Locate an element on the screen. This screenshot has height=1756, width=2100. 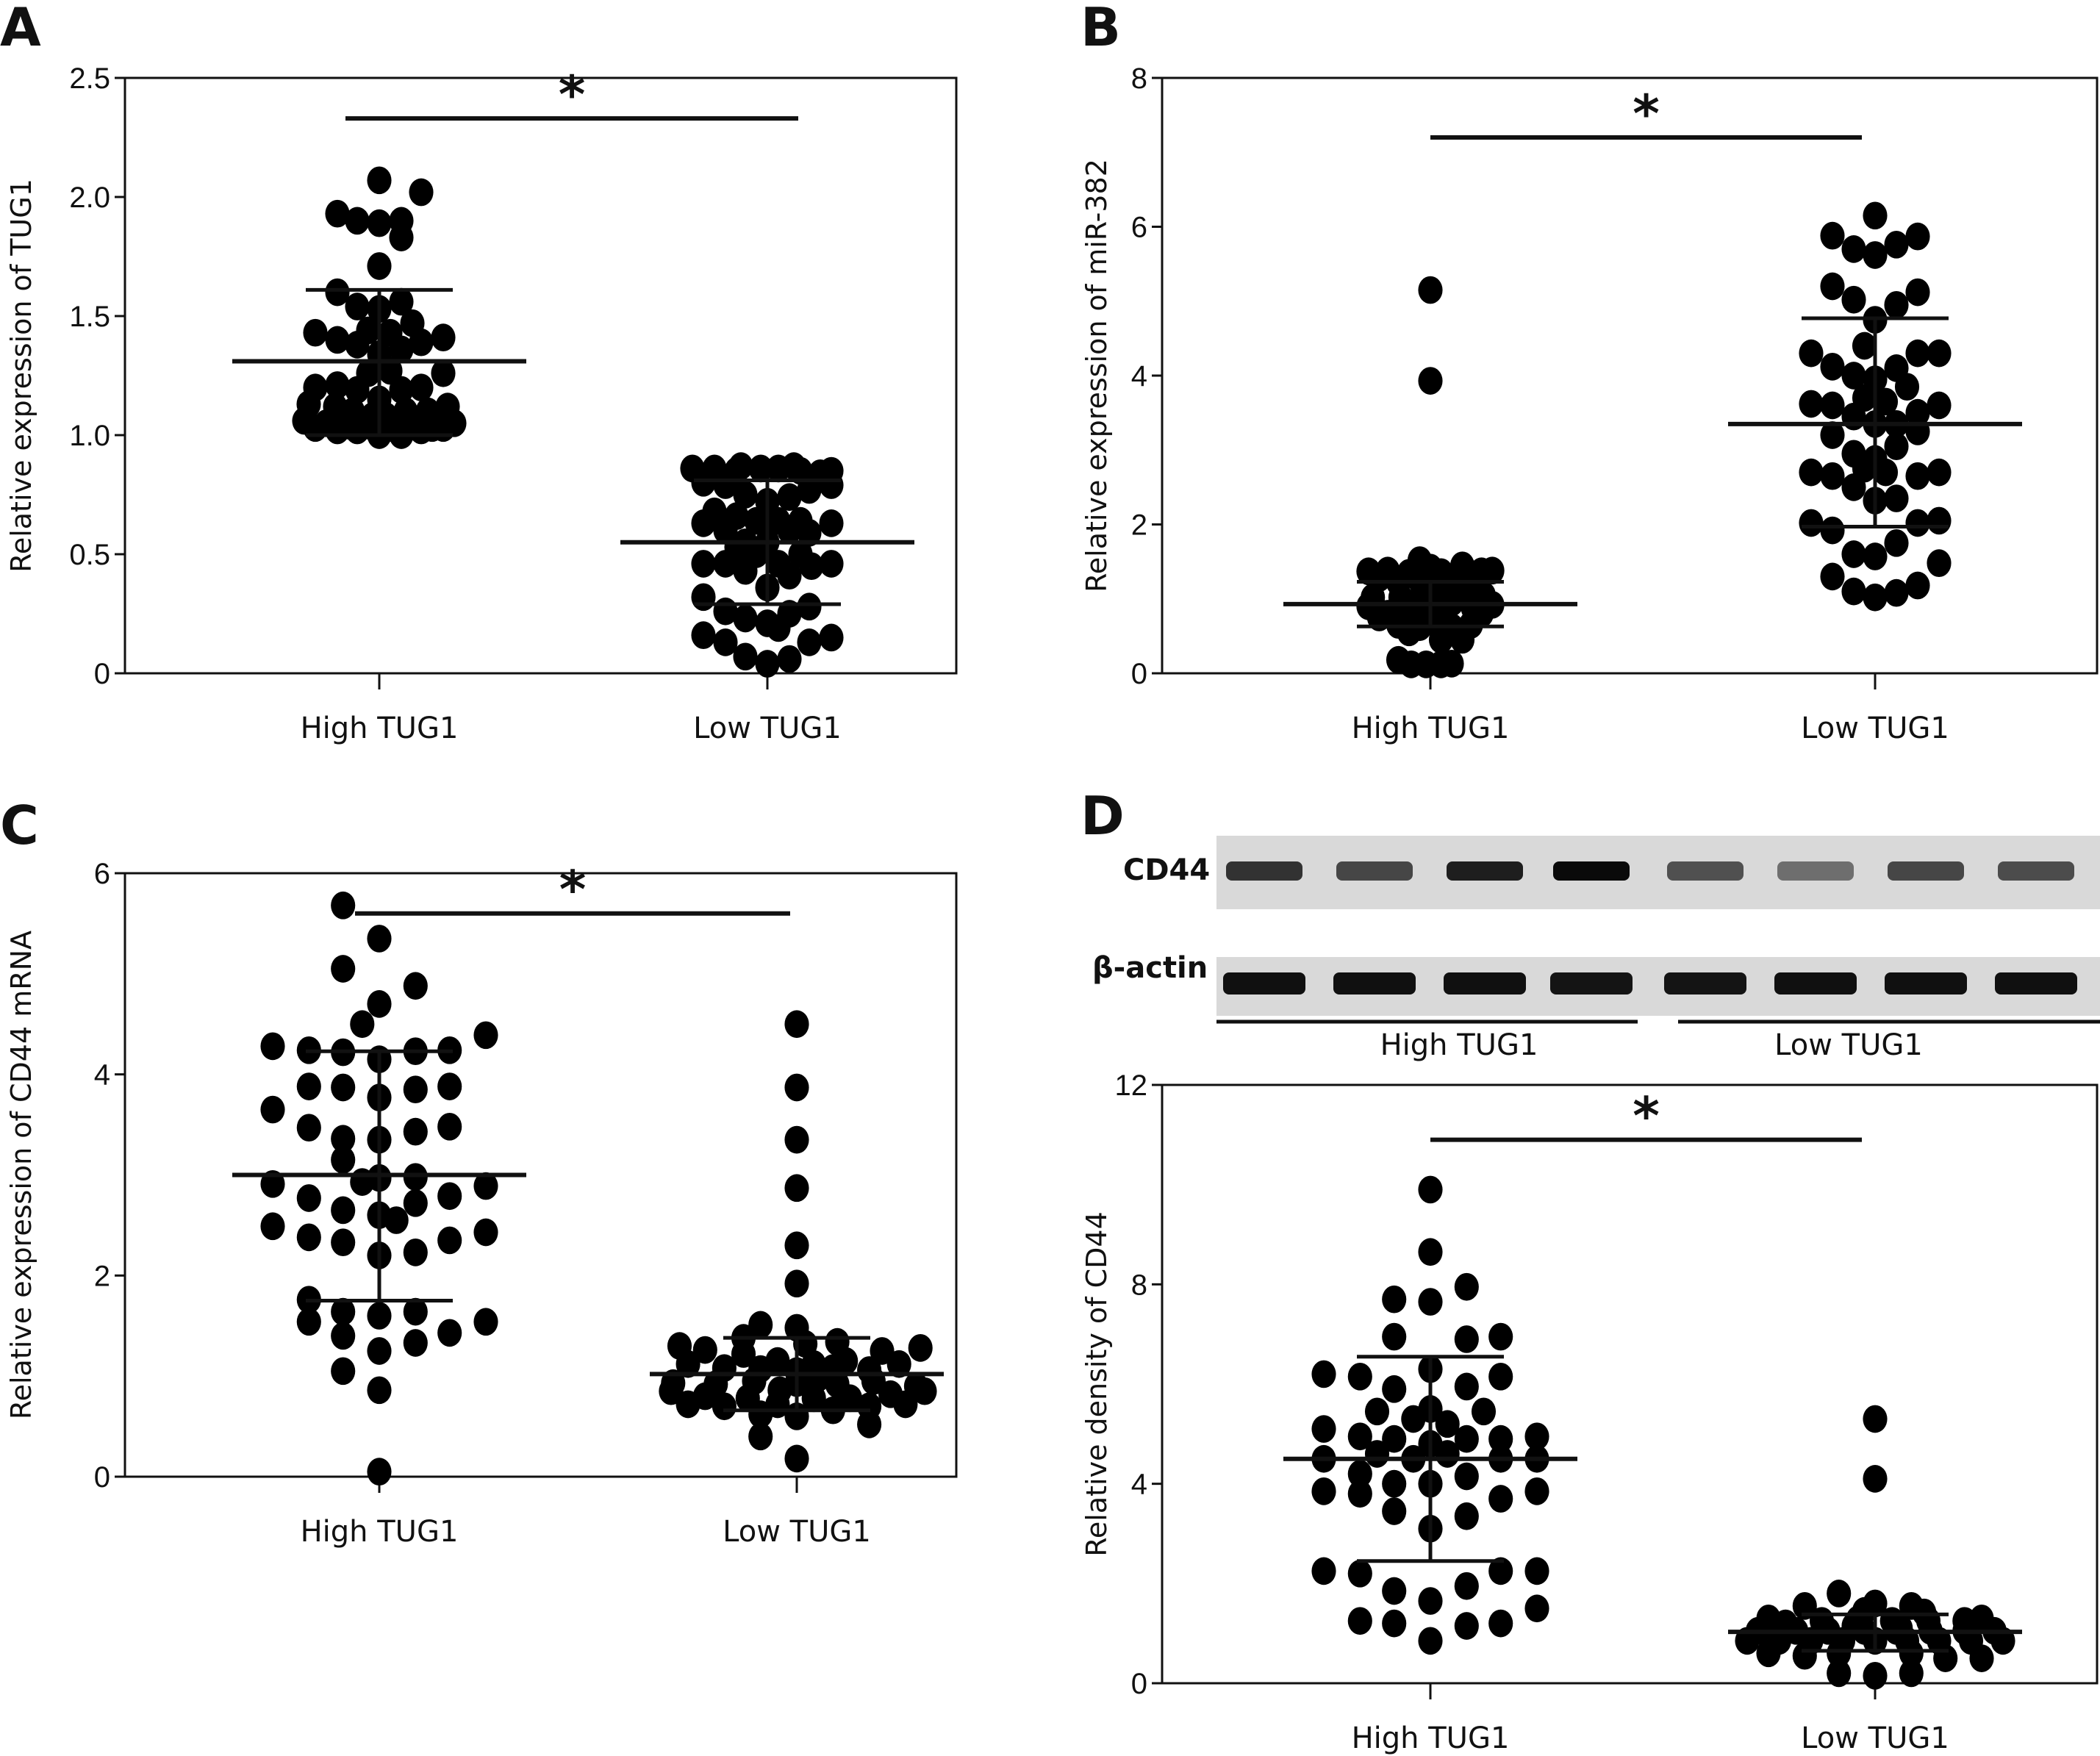
x-category-label-b: High TUG1 is located at coordinates (1431, 728).